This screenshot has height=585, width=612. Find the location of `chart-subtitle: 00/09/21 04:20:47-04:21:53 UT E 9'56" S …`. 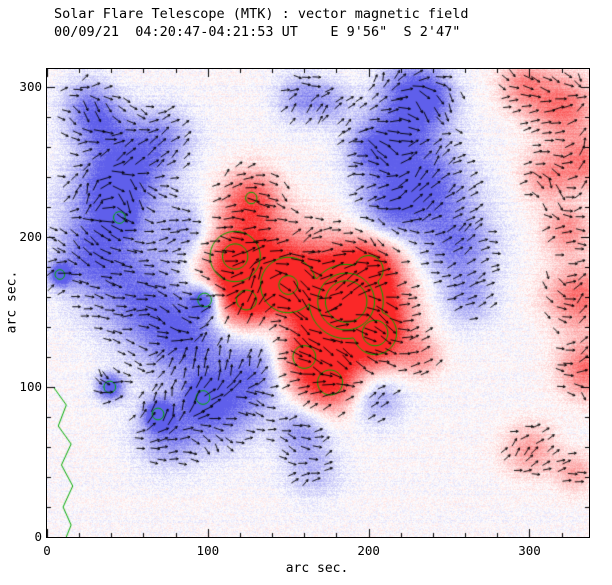

chart-subtitle: 00/09/21 04:20:47-04:21:53 UT E 9'56" S … is located at coordinates (257, 32).